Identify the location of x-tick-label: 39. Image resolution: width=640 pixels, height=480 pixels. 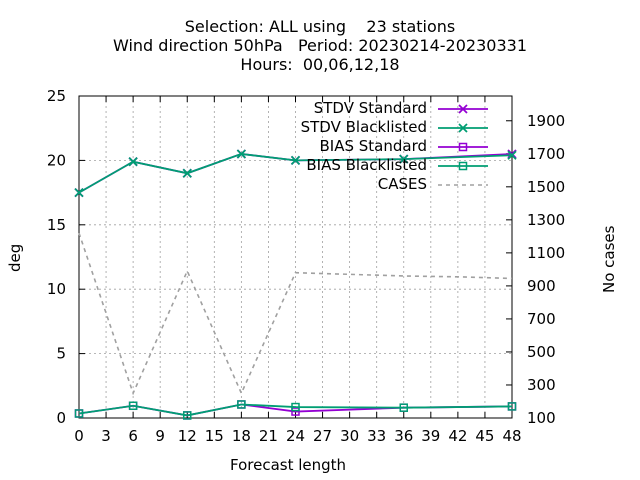
(430, 436).